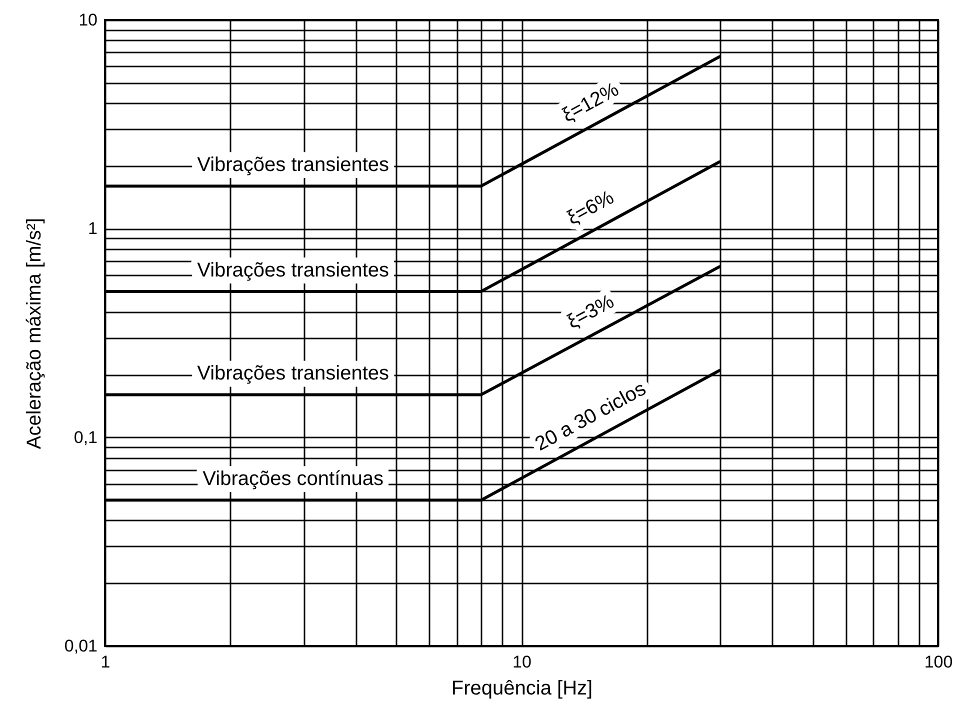  What do you see at coordinates (293, 479) in the screenshot?
I see `annotation: Vibrações contínuas` at bounding box center [293, 479].